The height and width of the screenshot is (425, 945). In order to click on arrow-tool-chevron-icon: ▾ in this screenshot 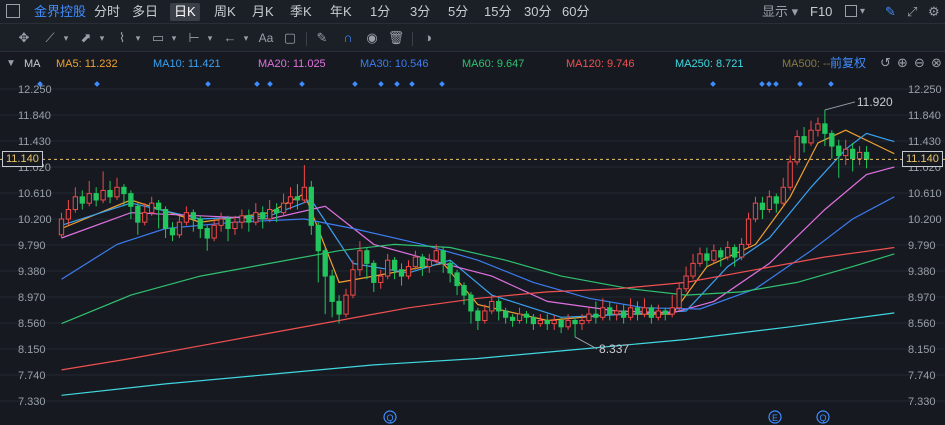, I will do `click(246, 38)`.